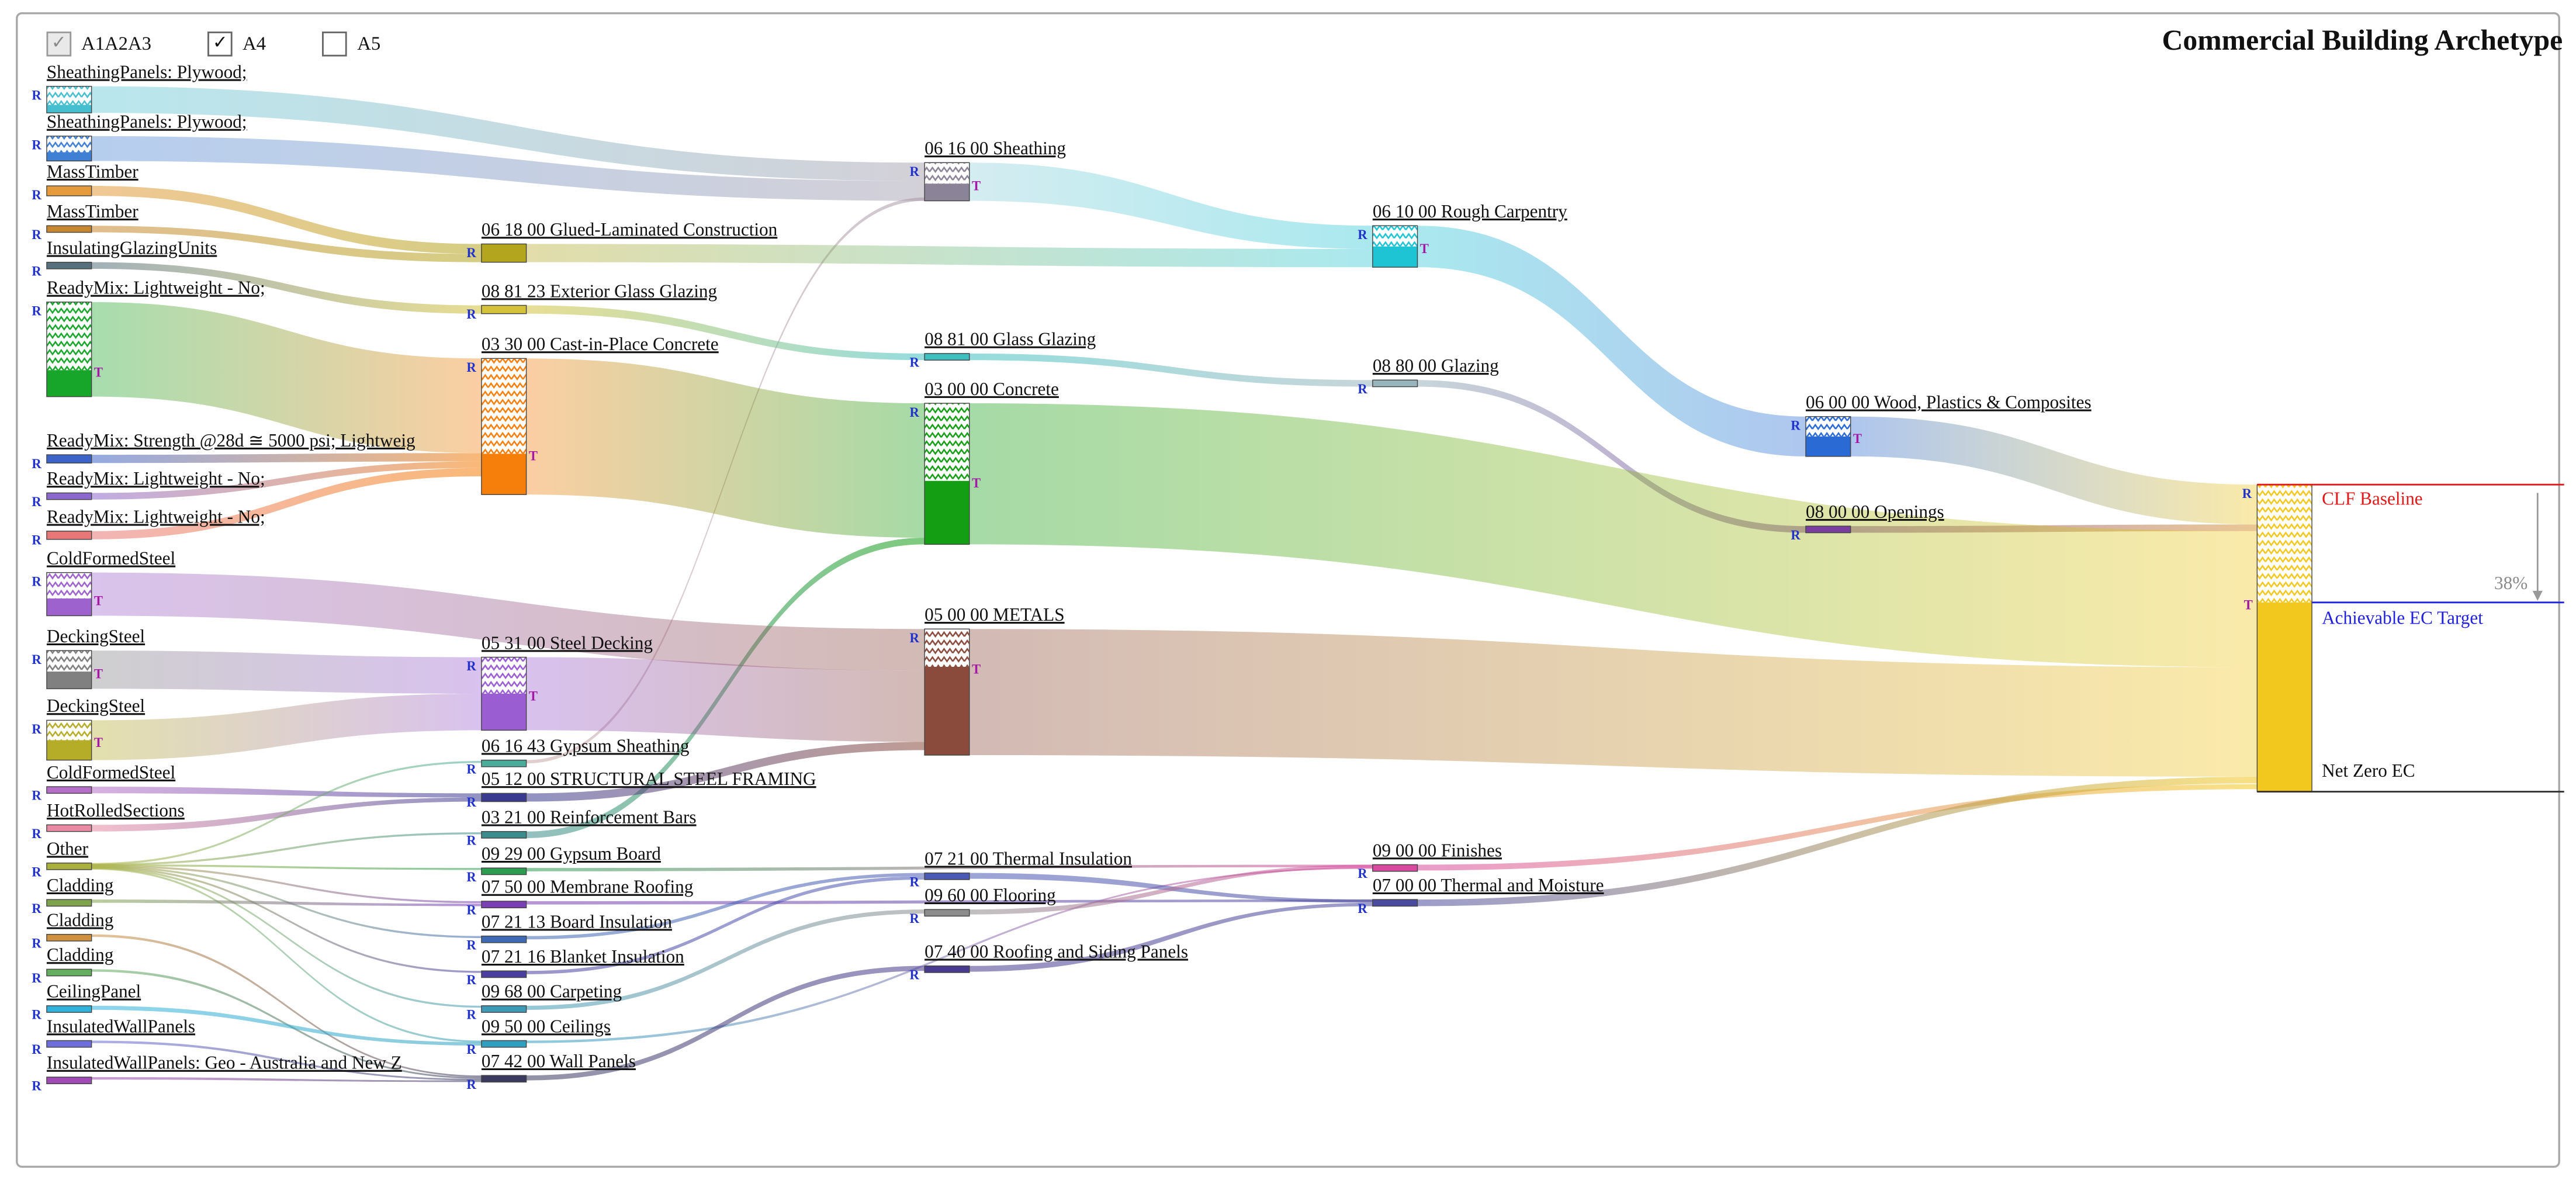 This screenshot has height=1180, width=2576. What do you see at coordinates (947, 474) in the screenshot?
I see `node-rect-N3` at bounding box center [947, 474].